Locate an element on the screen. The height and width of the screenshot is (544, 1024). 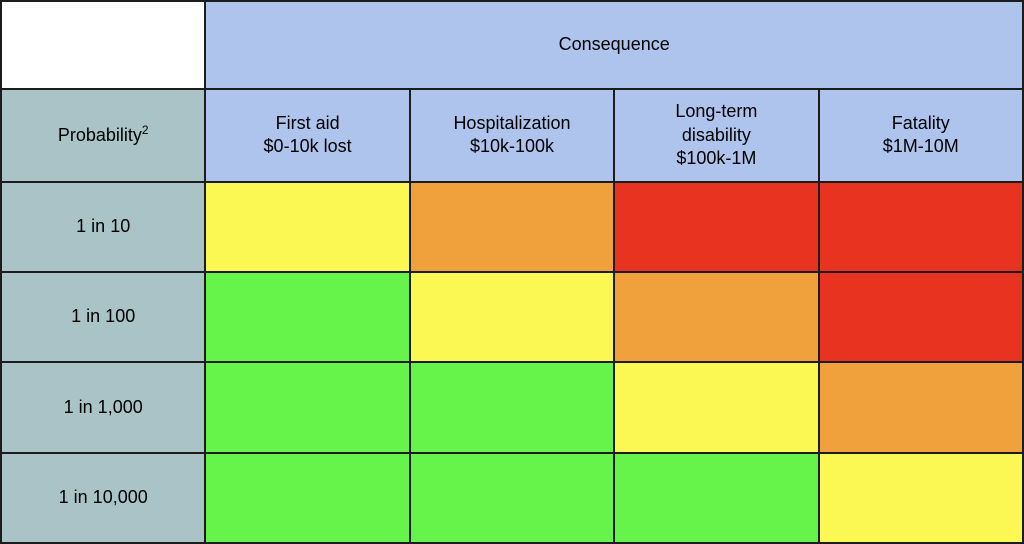
row-label-cell: 1 in 10,000 is located at coordinates (103, 497).